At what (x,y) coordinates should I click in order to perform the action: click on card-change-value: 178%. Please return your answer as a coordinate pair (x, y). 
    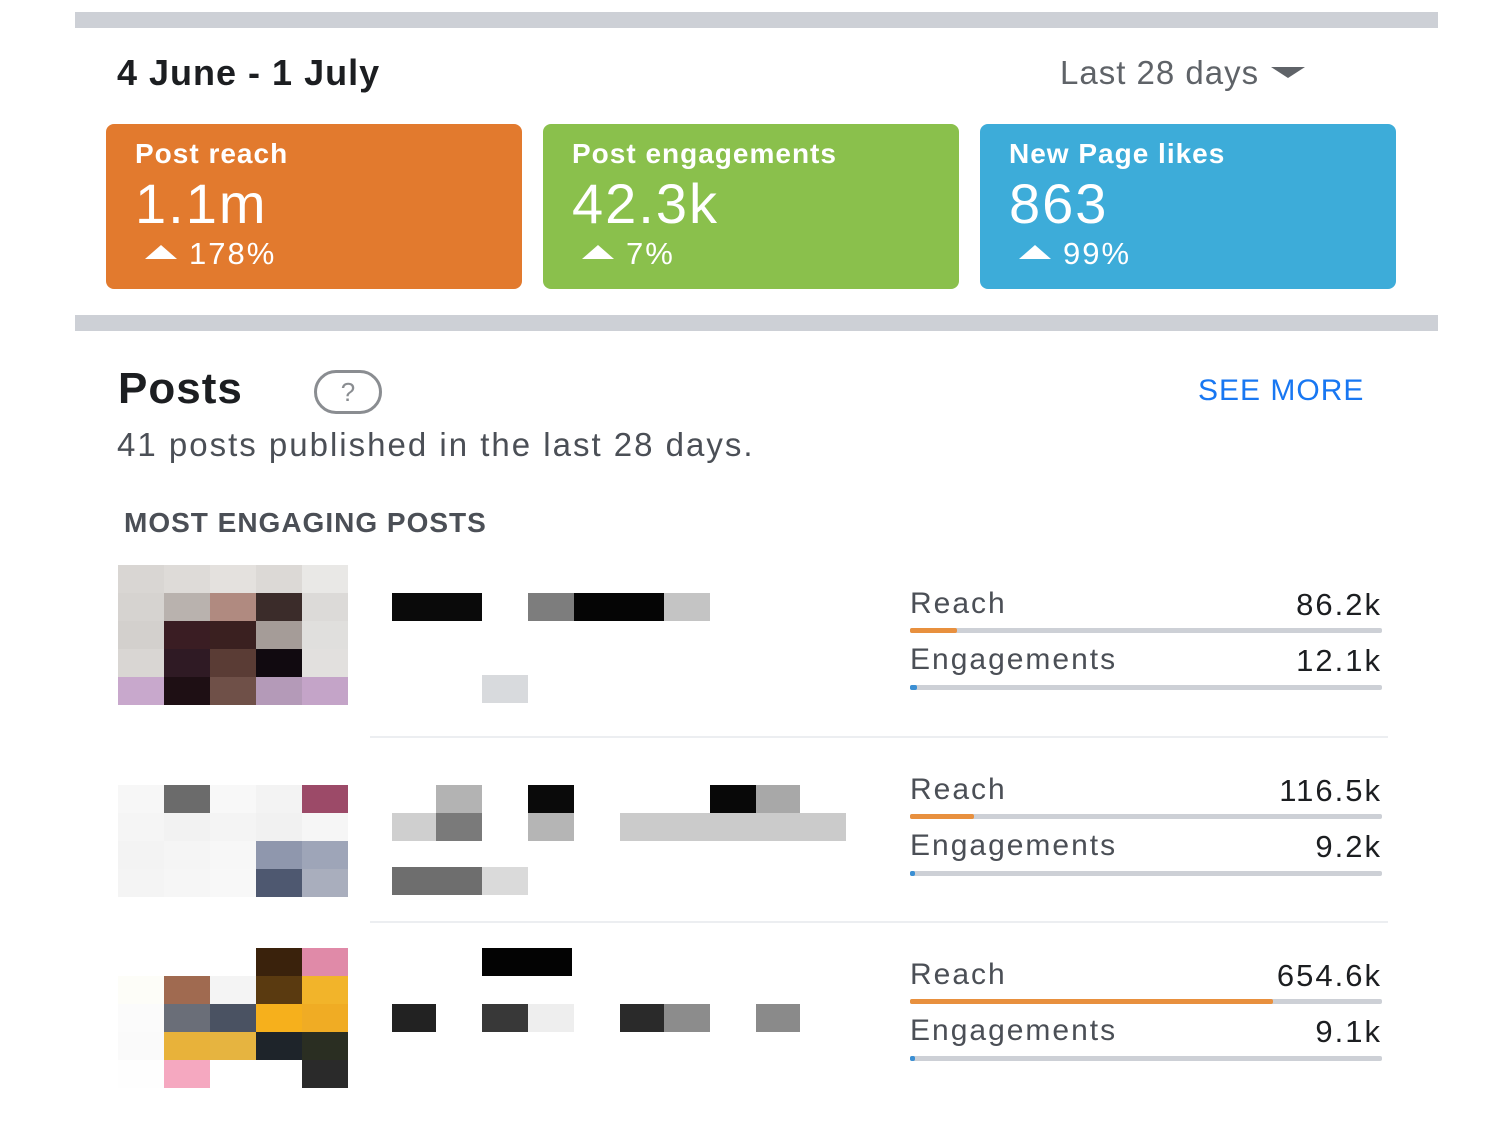
    Looking at the image, I should click on (233, 253).